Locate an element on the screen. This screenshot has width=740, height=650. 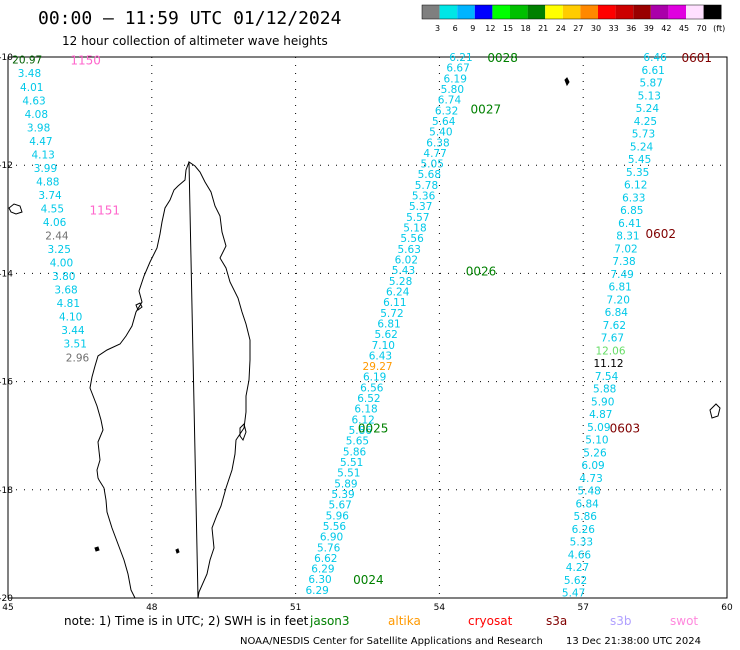
legend-item-s3b: s3b is located at coordinates (621, 621).